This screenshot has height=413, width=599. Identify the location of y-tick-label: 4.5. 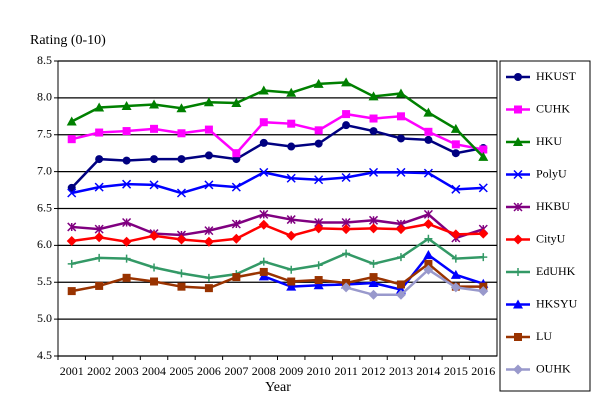
(44, 355).